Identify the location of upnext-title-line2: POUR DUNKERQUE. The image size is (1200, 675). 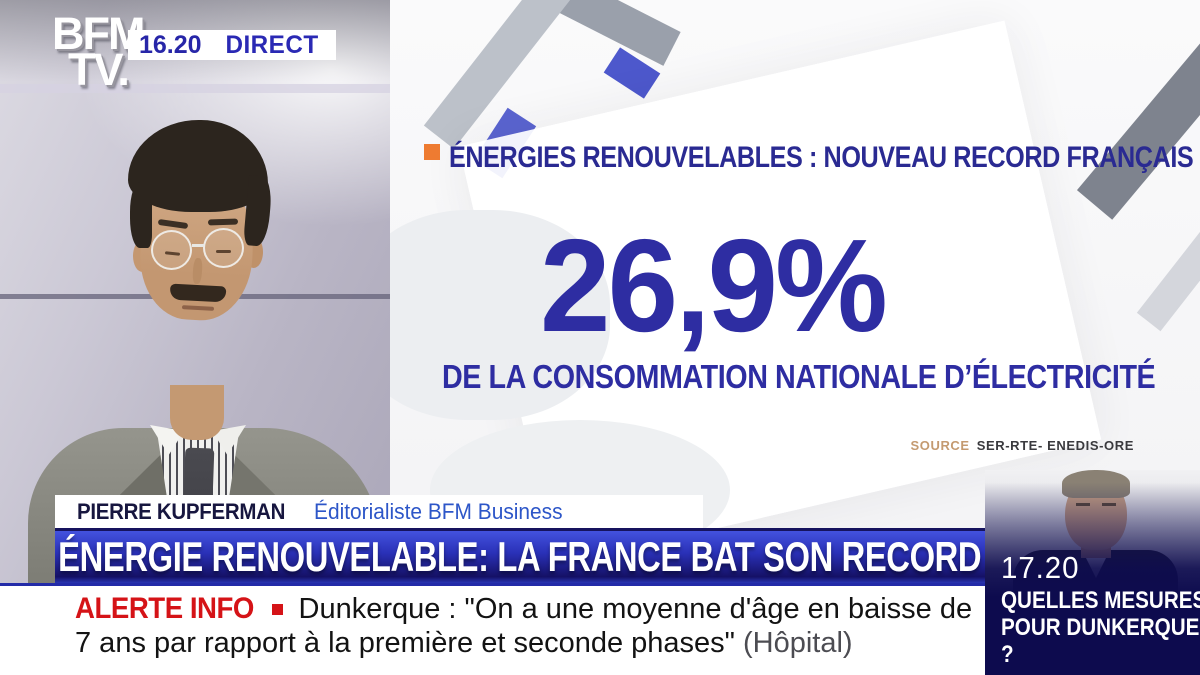
(1100, 627).